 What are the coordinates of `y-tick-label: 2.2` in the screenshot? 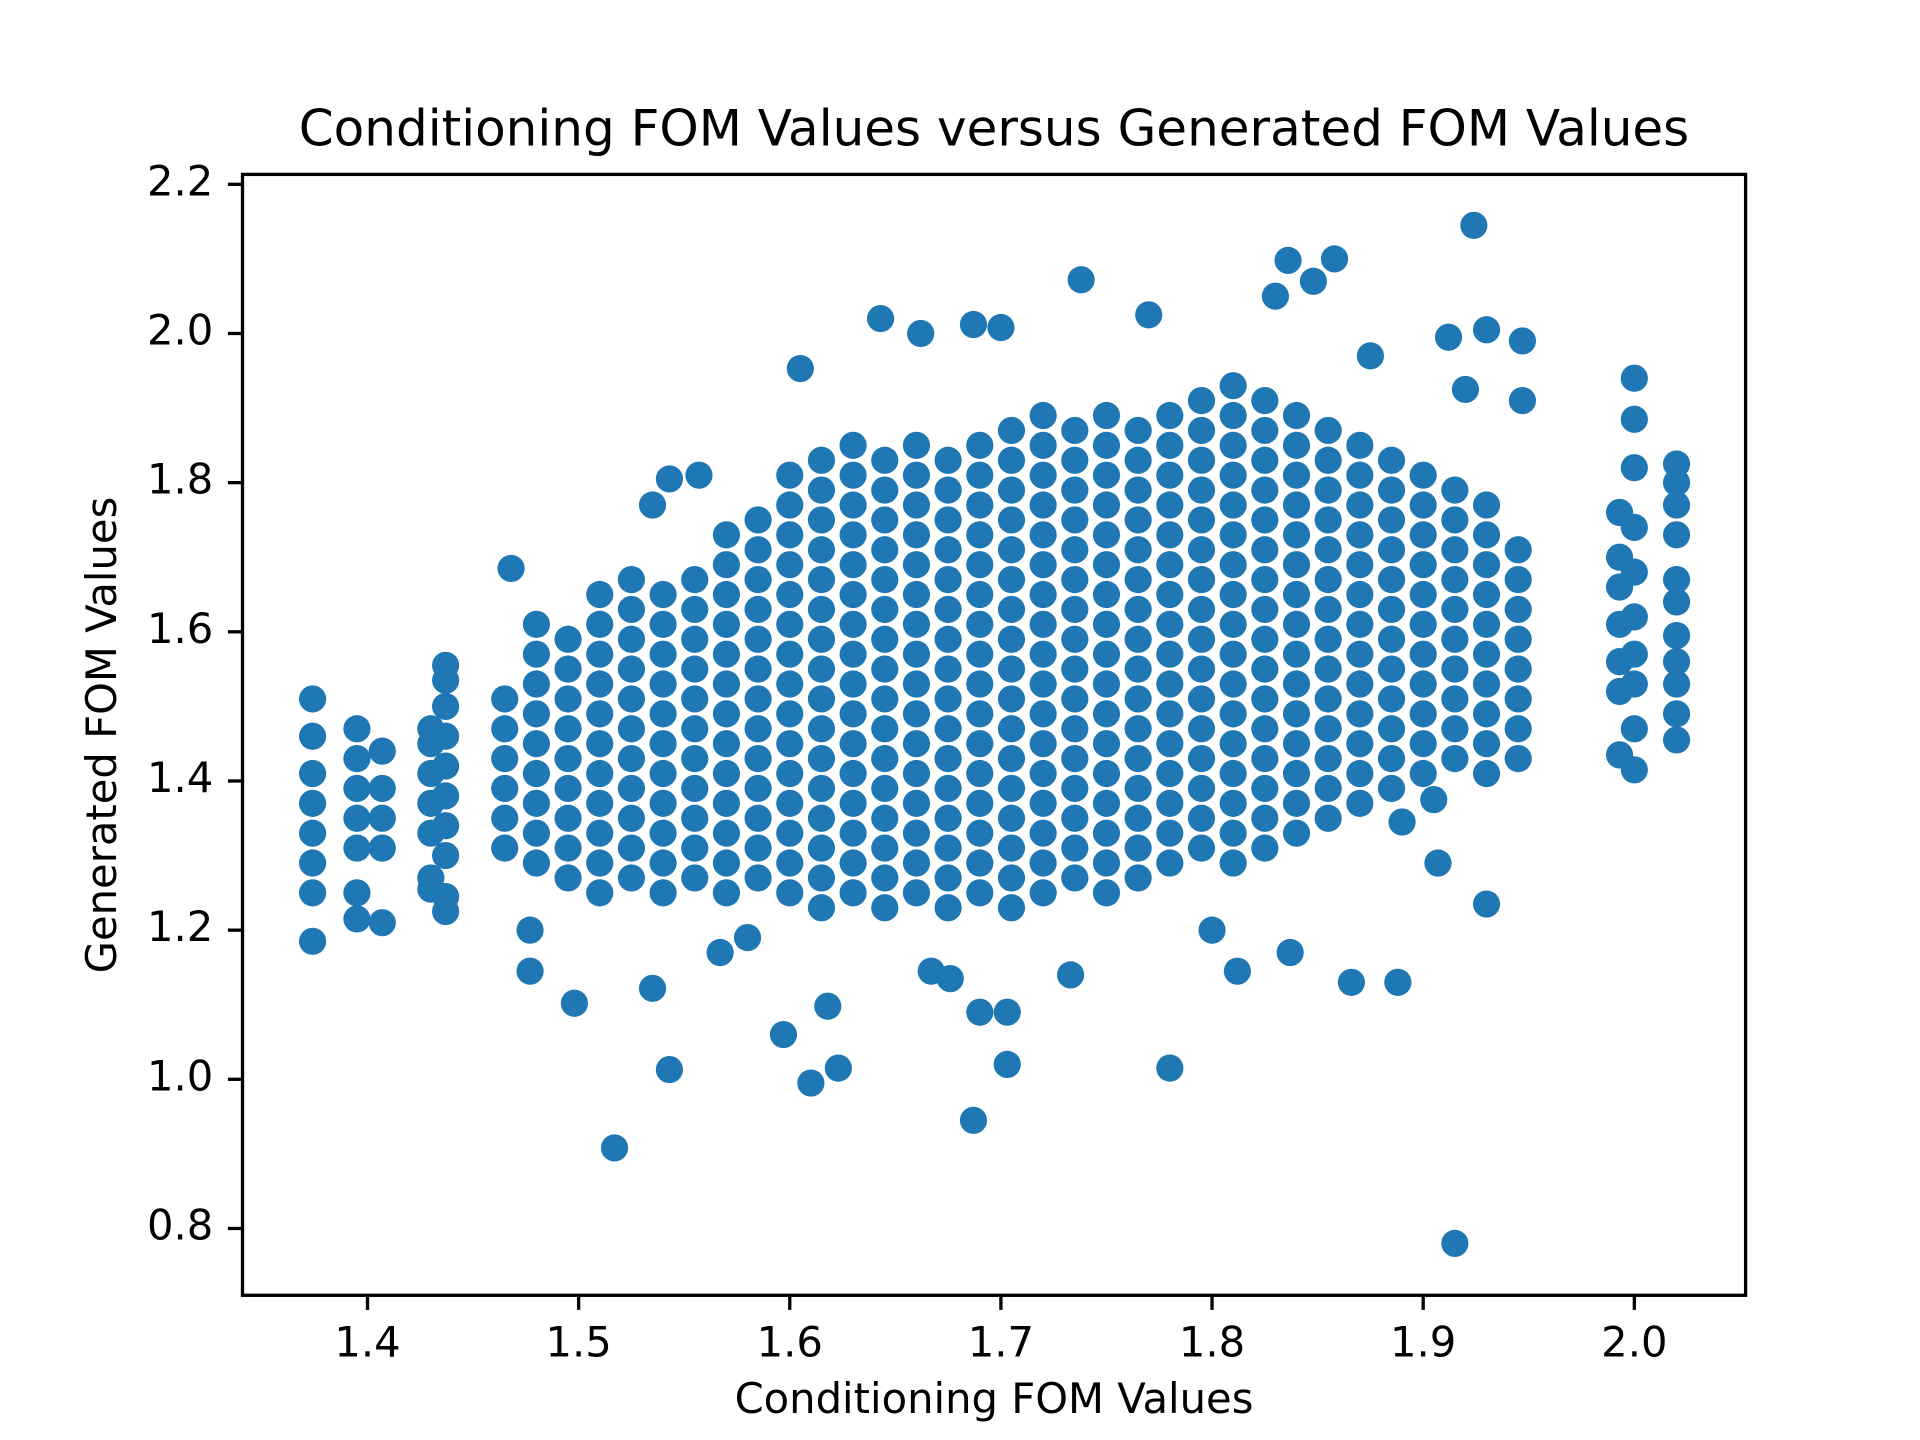 It's located at (180, 180).